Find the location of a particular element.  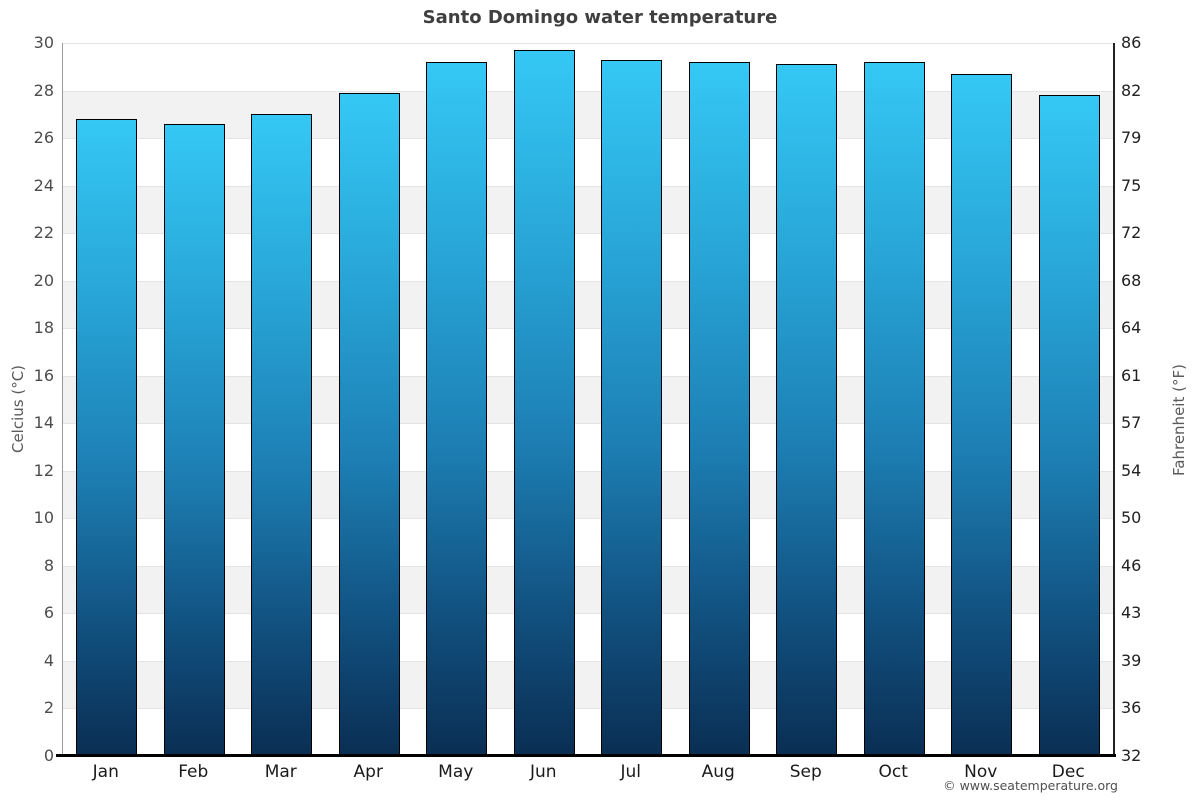

x-label-sep: Sep is located at coordinates (805, 772).